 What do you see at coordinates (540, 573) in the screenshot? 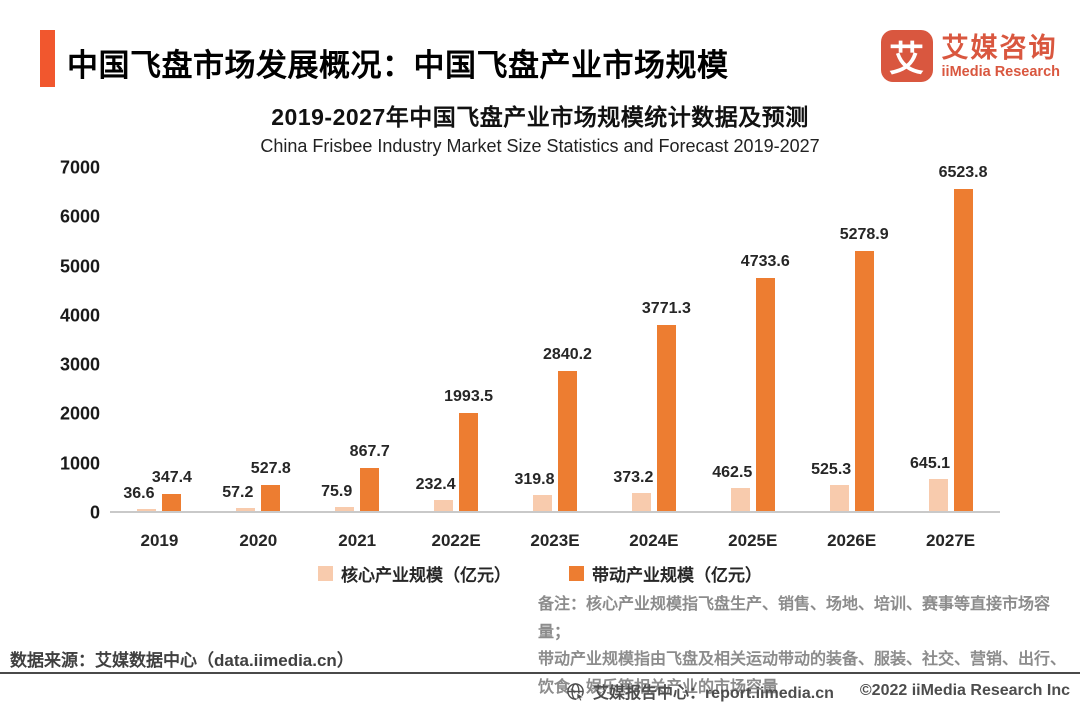
I see `chart-legend: 核心产业规模（亿元） 带动产业规模（亿元）` at bounding box center [540, 573].